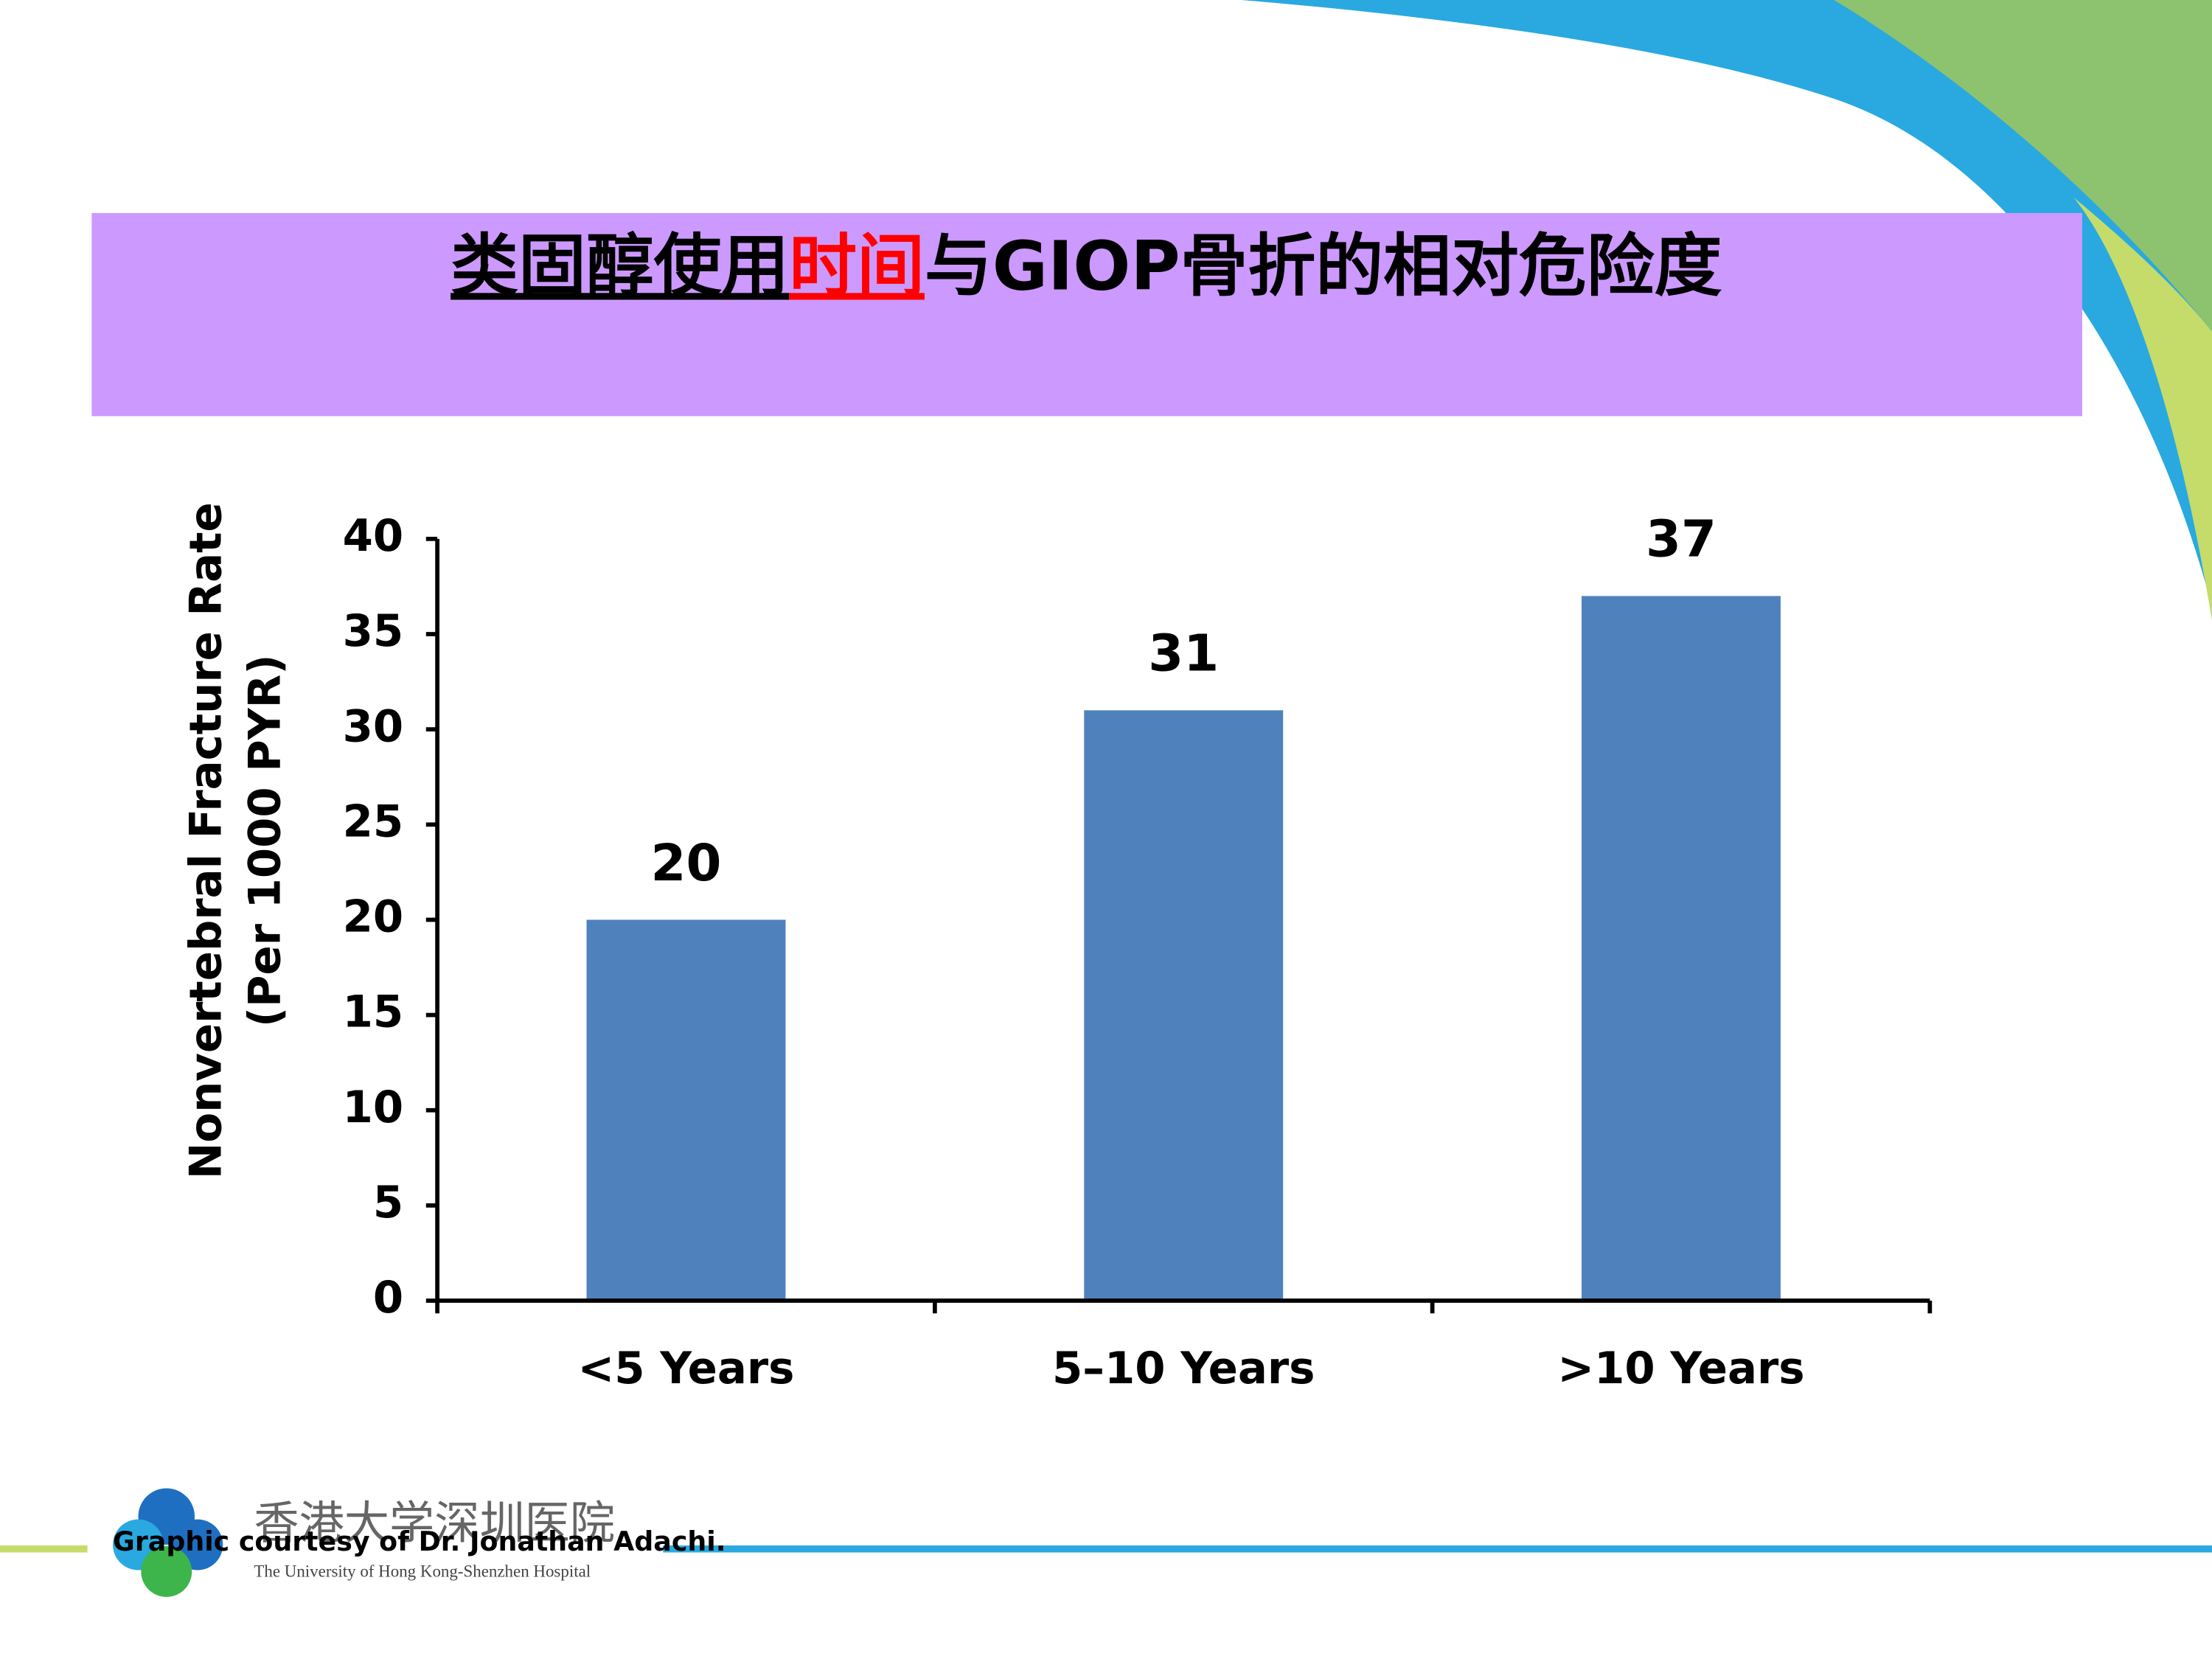 The width and height of the screenshot is (2212, 1659). I want to click on y-tick-label: 40, so click(373, 535).